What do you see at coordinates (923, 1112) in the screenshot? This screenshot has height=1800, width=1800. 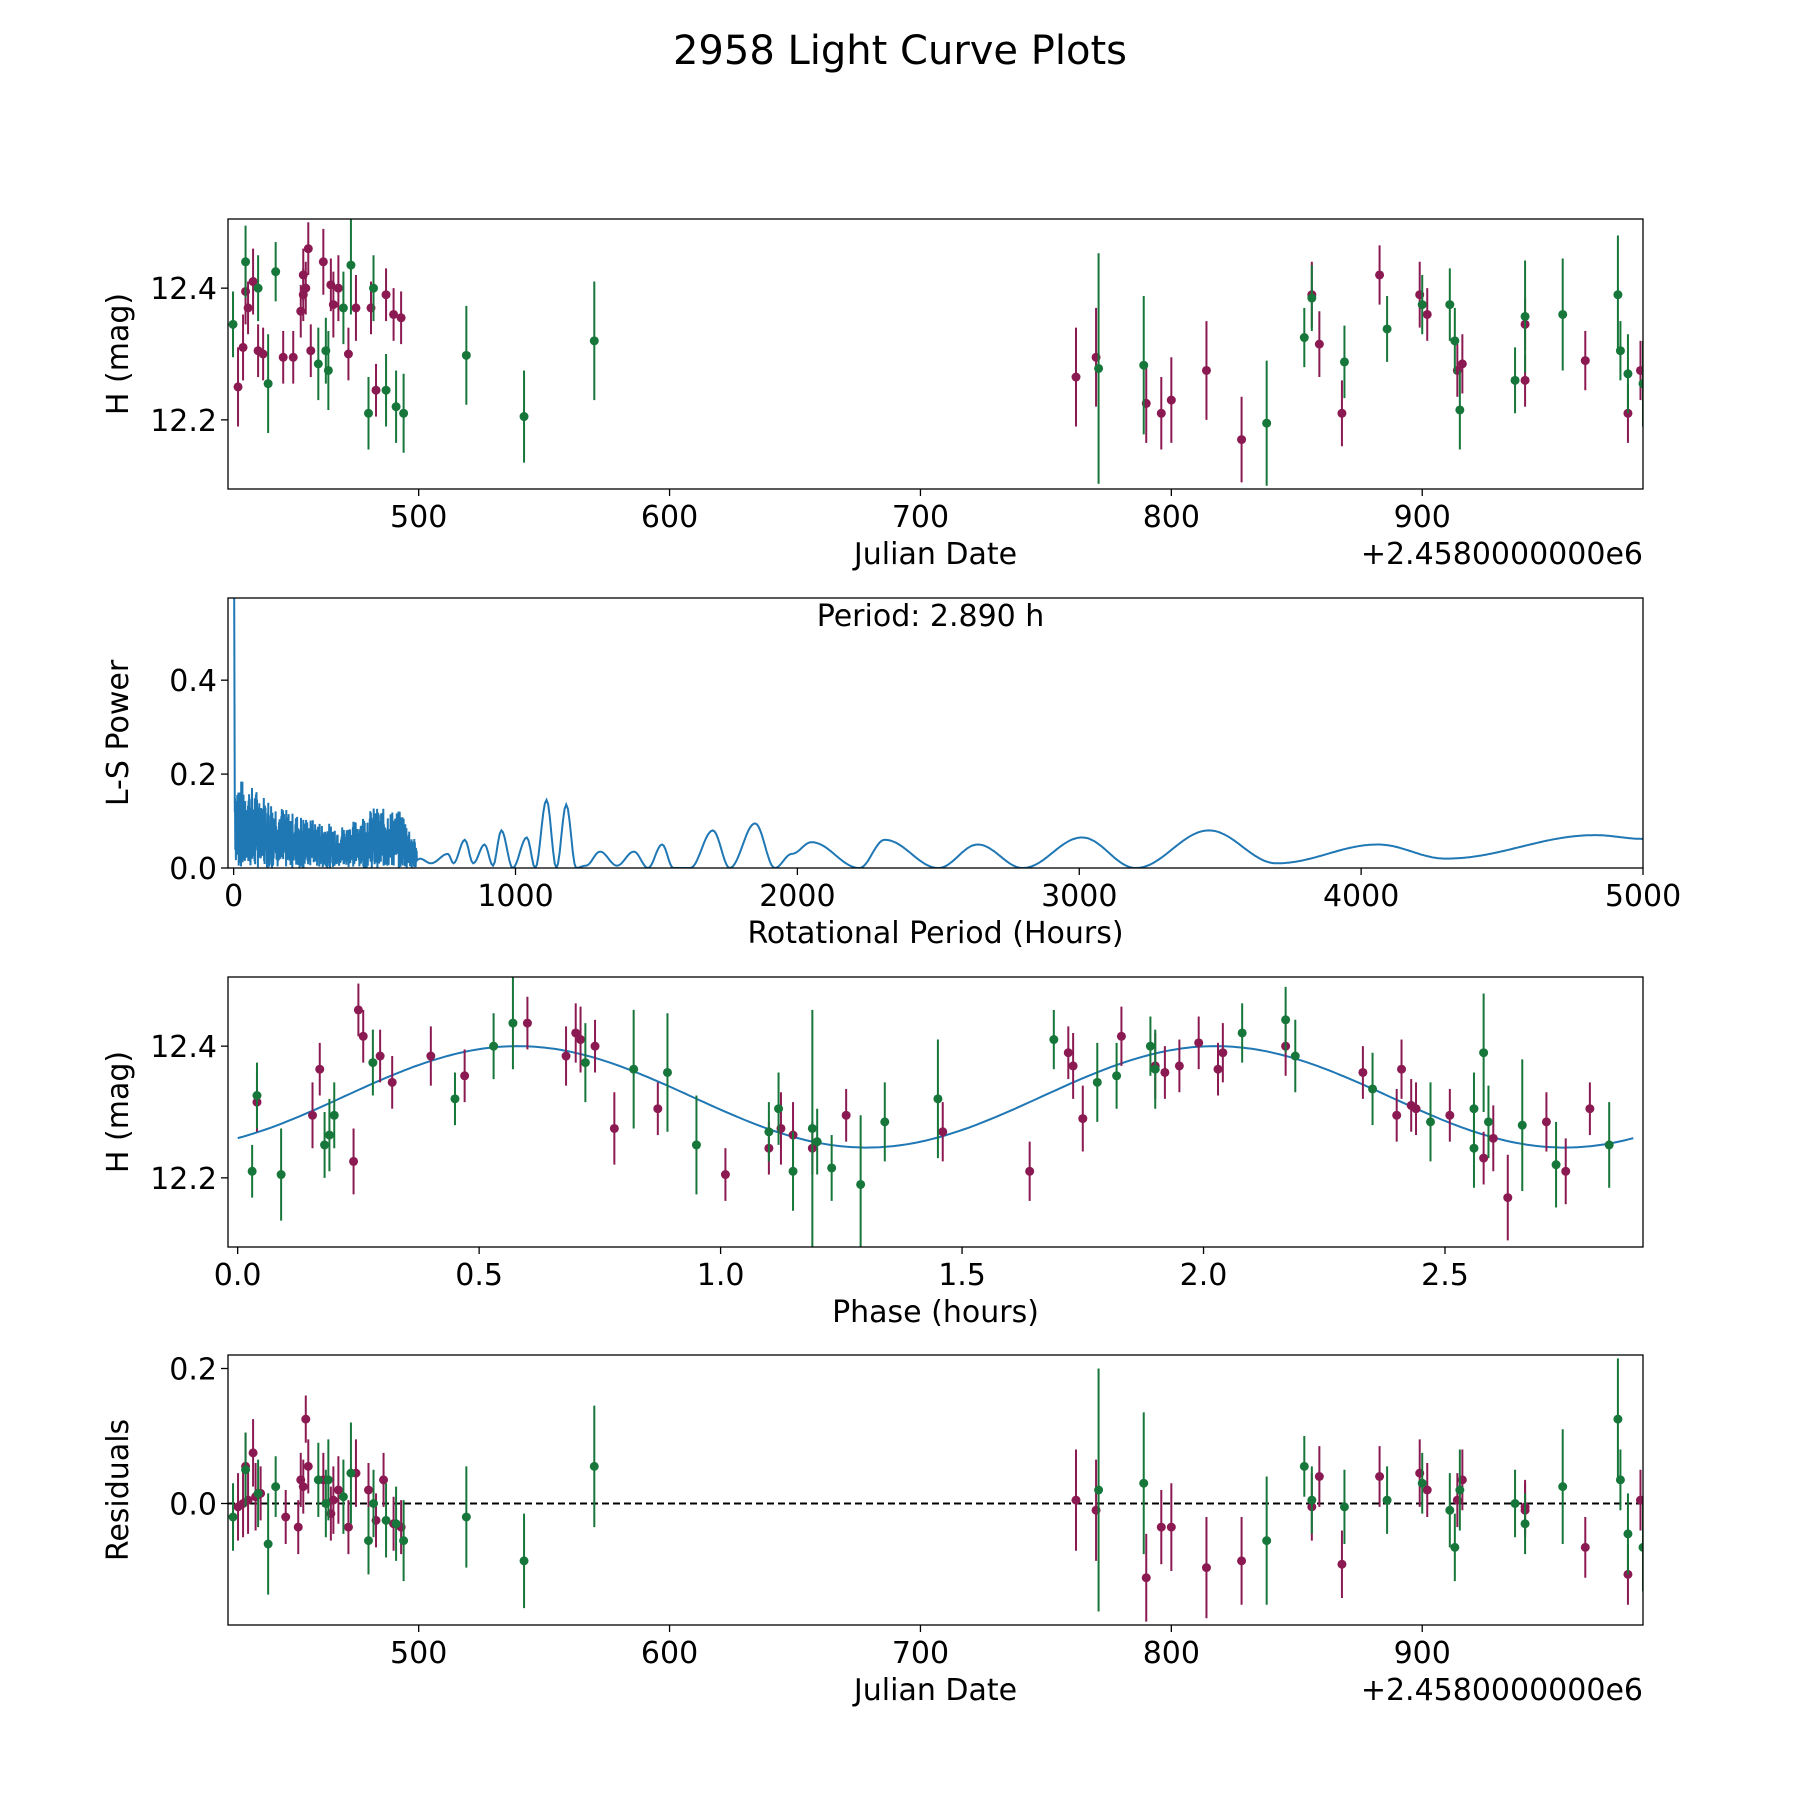 I see `series-magenta` at bounding box center [923, 1112].